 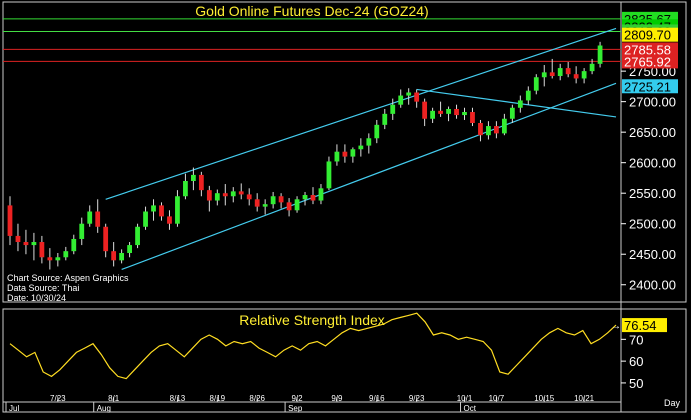 I want to click on y-tick-label: 2600.00, so click(x=652, y=163).